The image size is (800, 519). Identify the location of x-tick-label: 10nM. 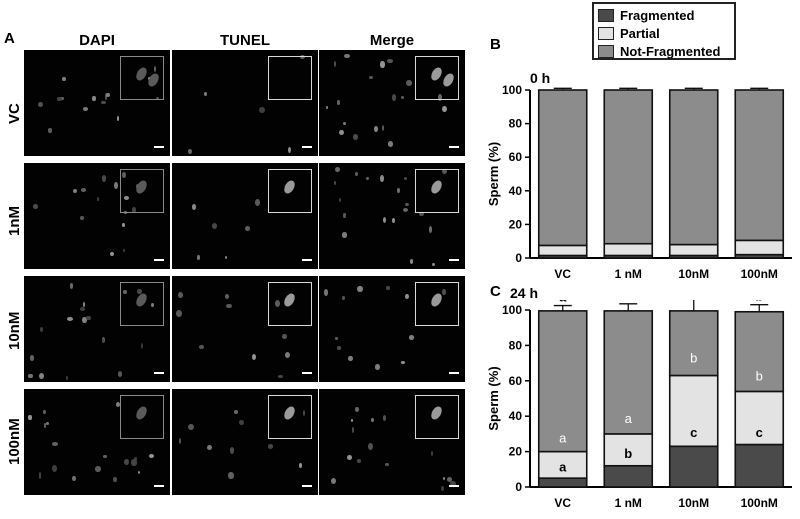
(693, 503).